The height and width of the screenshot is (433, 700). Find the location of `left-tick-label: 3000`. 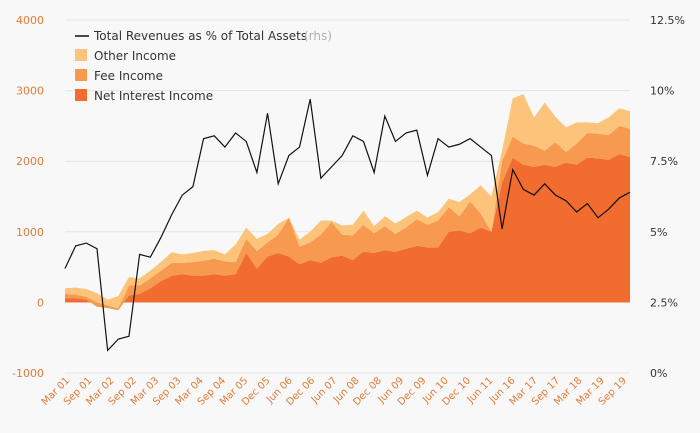

left-tick-label: 3000 is located at coordinates (30, 91).